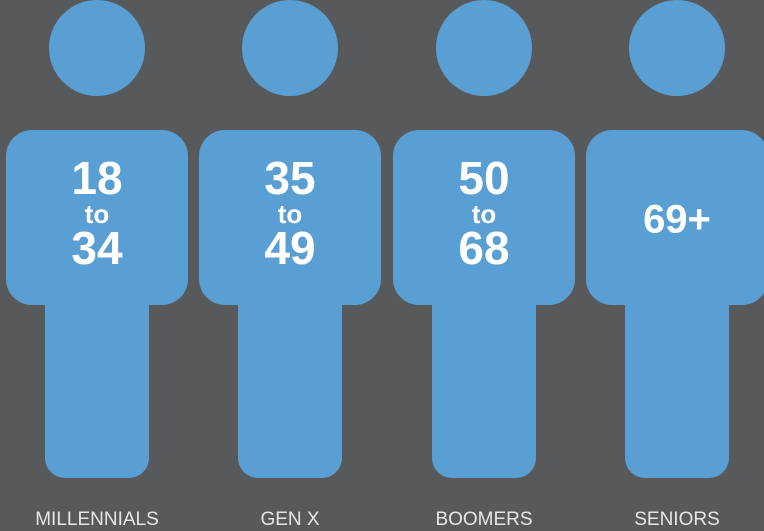 Image resolution: width=764 pixels, height=531 pixels. Describe the element at coordinates (483, 178) in the screenshot. I see `age-text: 50` at that location.